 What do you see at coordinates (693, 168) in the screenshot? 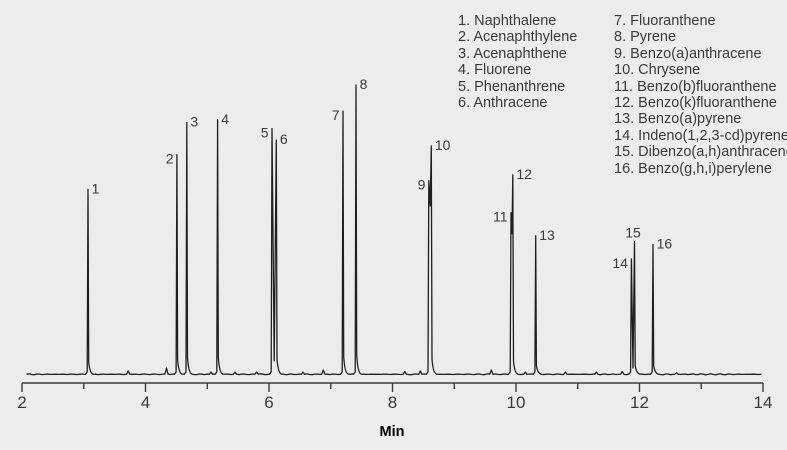
I see `legend-item-16: 16. Benzo(g,h,i)perylene` at bounding box center [693, 168].